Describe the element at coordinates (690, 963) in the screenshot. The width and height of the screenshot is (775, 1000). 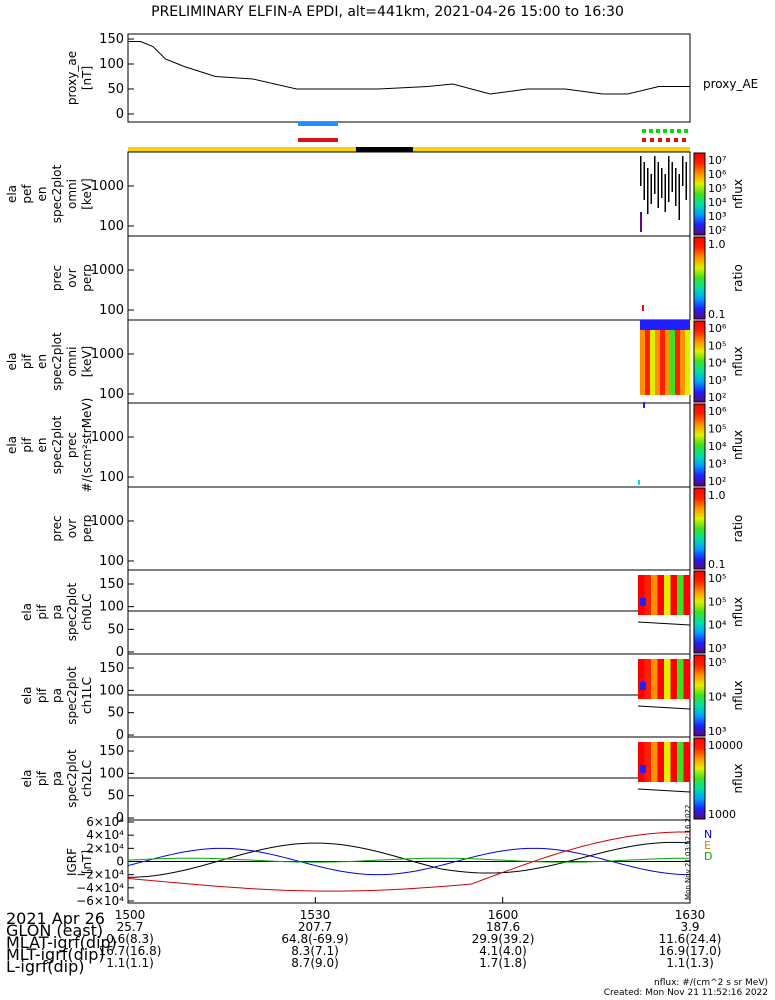
I see `footer-value: 1.1(1.3)` at that location.